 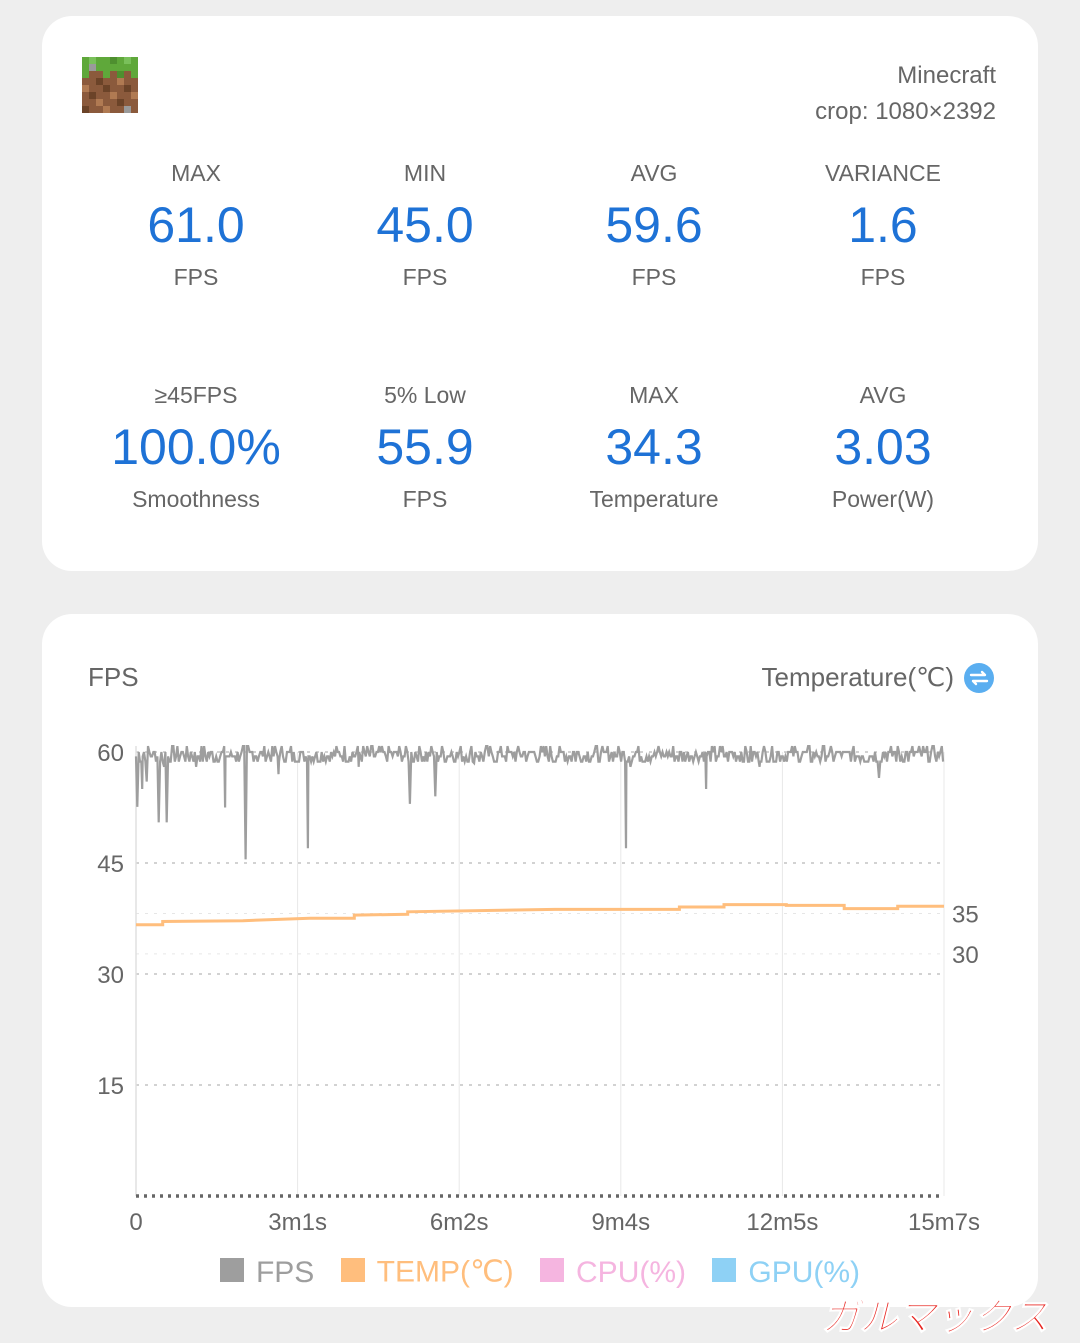 I want to click on x-tick-label: 12m5s, so click(x=782, y=1222).